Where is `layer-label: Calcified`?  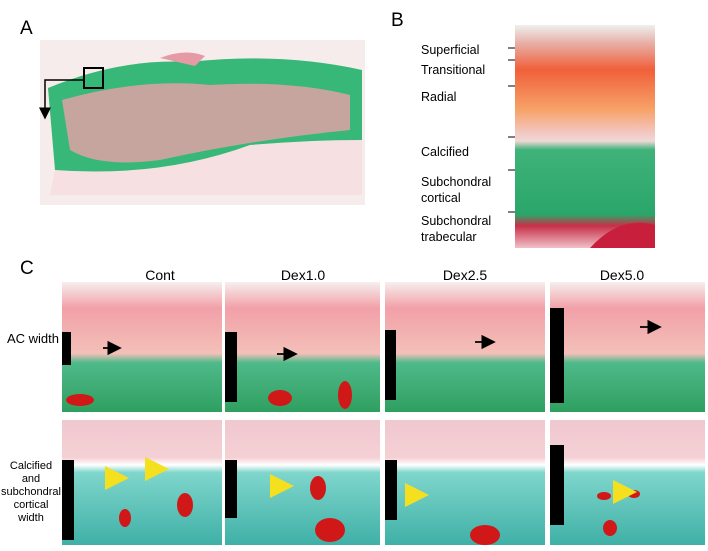
layer-label: Calcified is located at coordinates (445, 152).